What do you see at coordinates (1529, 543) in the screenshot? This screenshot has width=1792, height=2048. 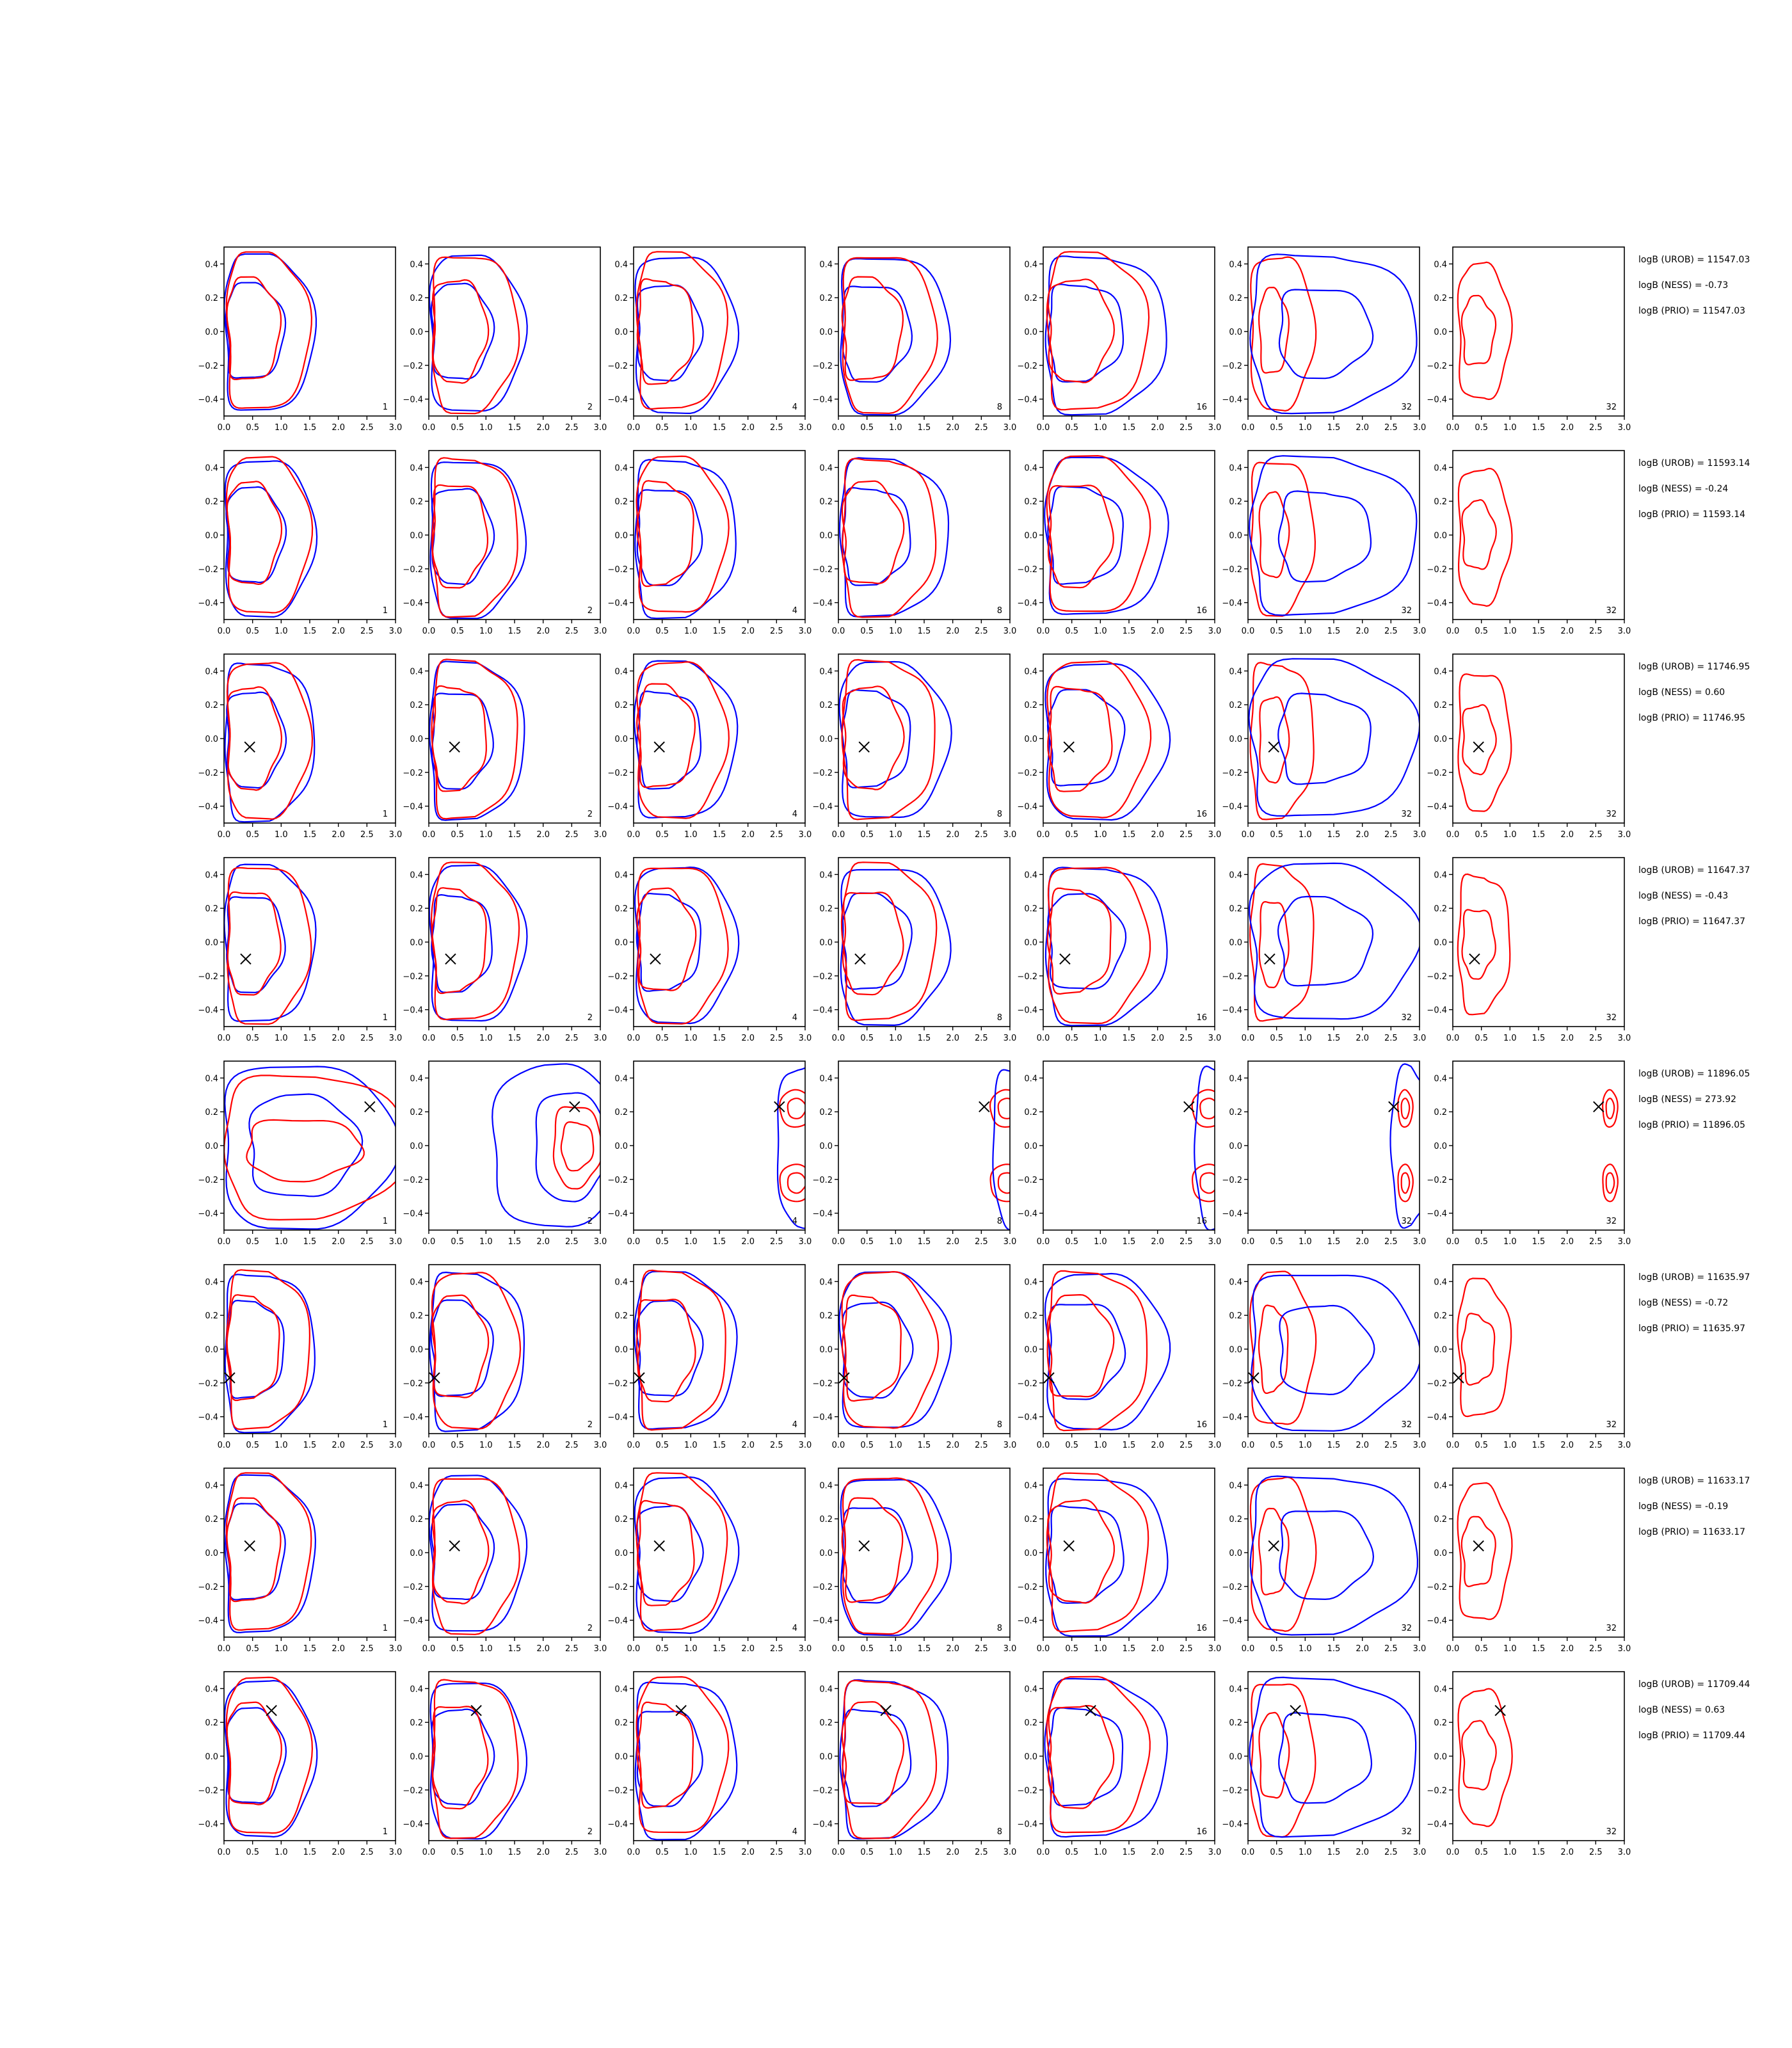 I see `subplot-r2-c7: 0.0 0.5 1.0 1.5 2.0 2.5 3.0 0.4 0.2 0.0 −0.2 −0.4 32` at bounding box center [1529, 543].